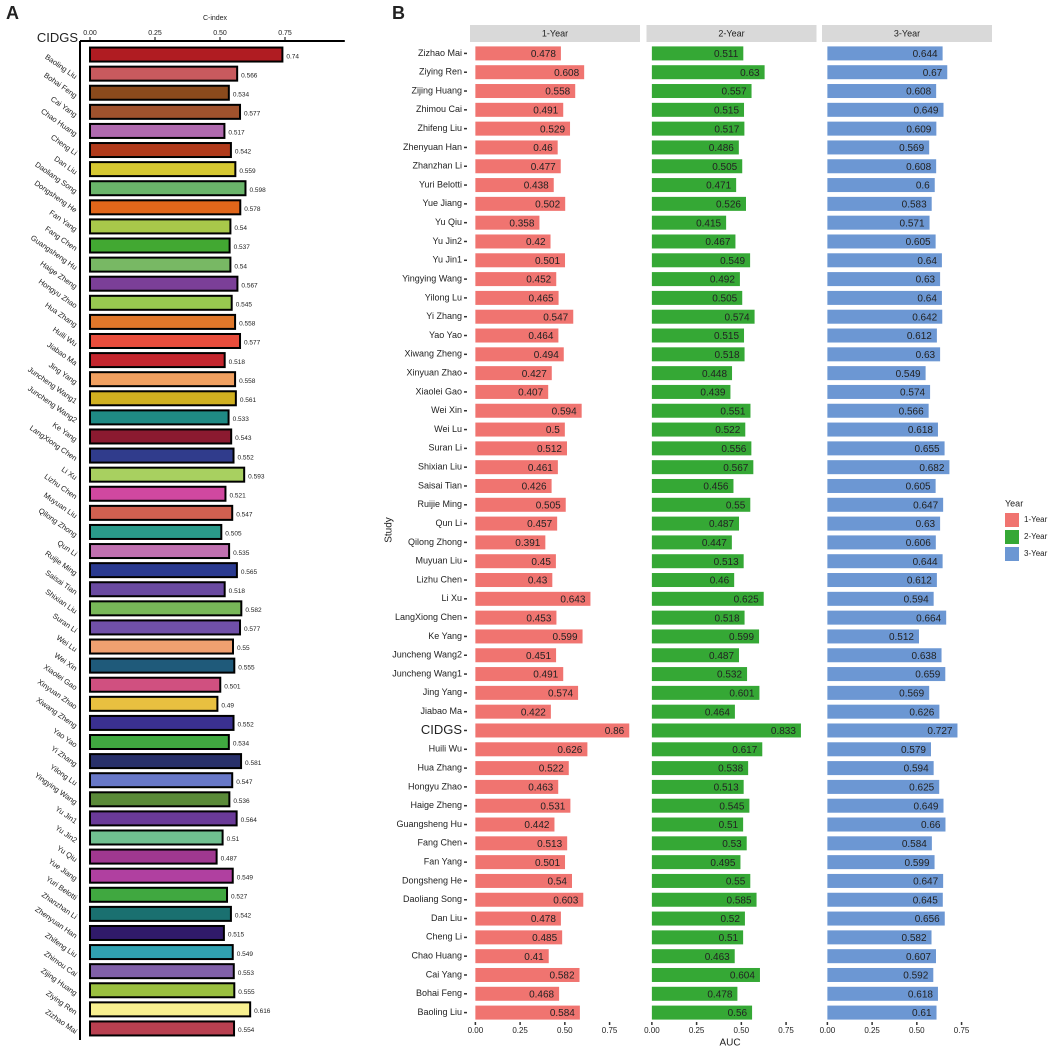 The image size is (1059, 1049). Describe the element at coordinates (925, 505) in the screenshot. I see `value-label: 0.647` at that location.